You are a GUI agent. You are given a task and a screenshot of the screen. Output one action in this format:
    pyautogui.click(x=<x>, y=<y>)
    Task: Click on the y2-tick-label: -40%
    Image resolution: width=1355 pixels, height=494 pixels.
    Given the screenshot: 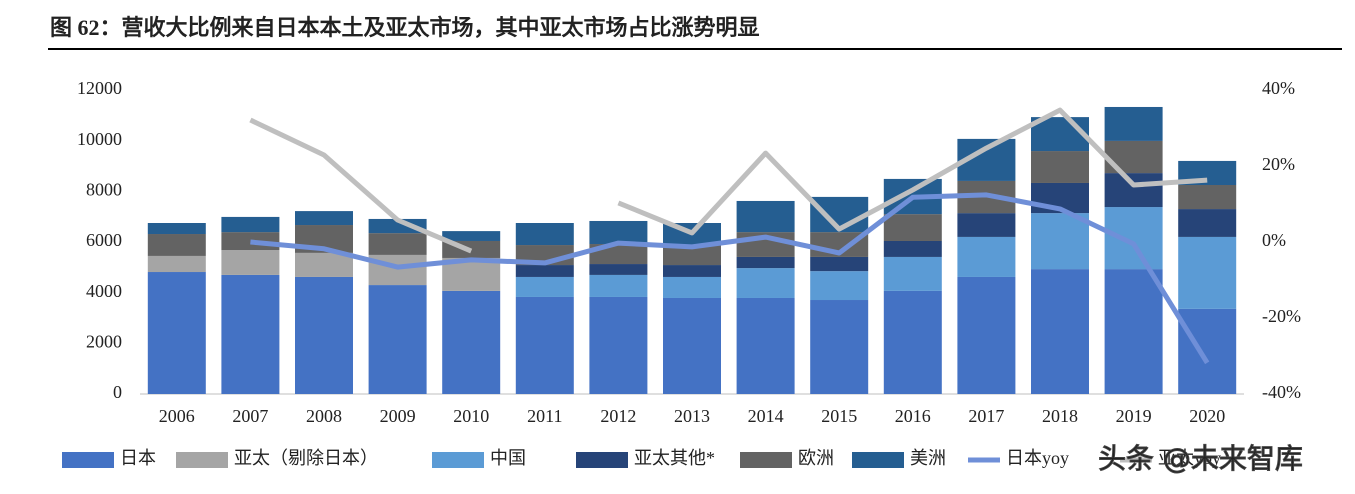 What is the action you would take?
    pyautogui.click(x=1281, y=392)
    